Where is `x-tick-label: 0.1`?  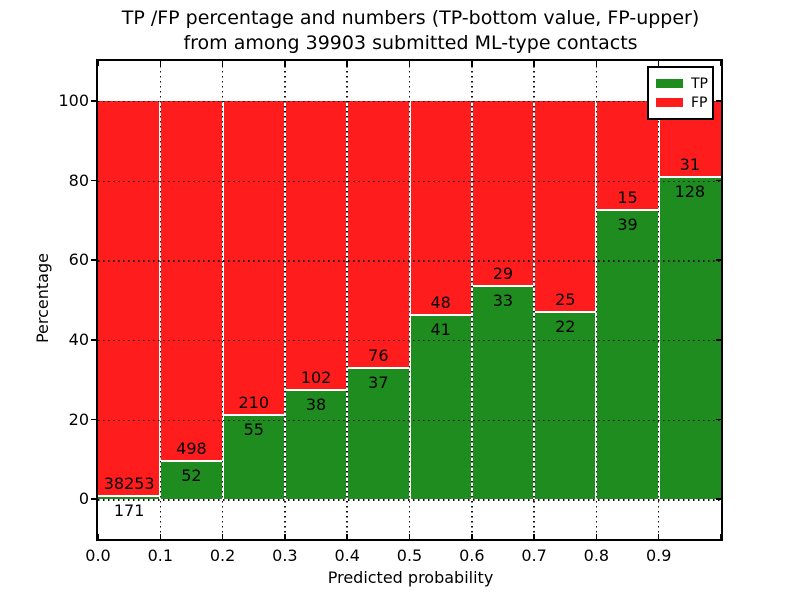
x-tick-label: 0.1 is located at coordinates (160, 555).